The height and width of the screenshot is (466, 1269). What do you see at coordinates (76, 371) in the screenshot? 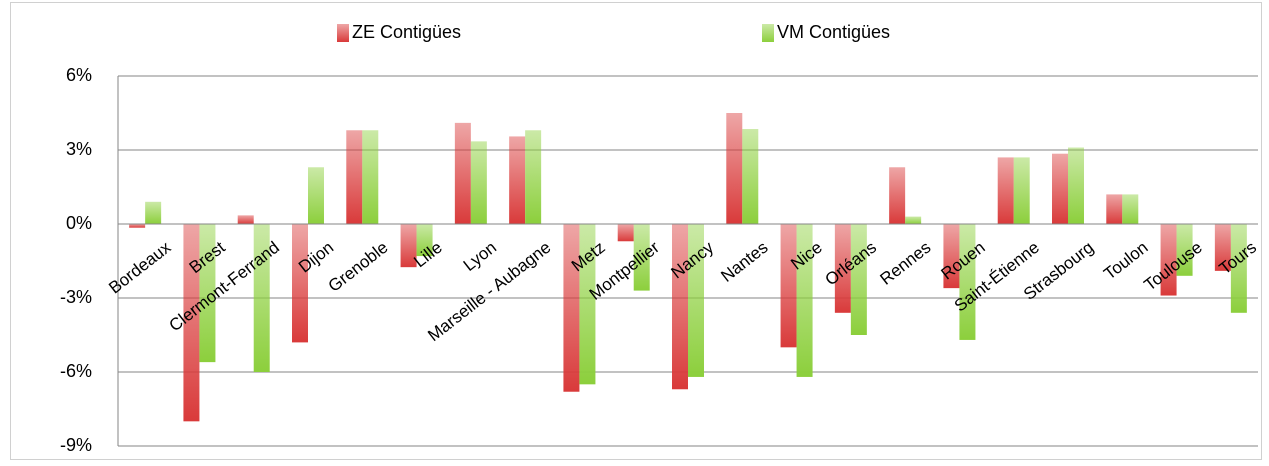
I see `y-tick-label: -6%` at bounding box center [76, 371].